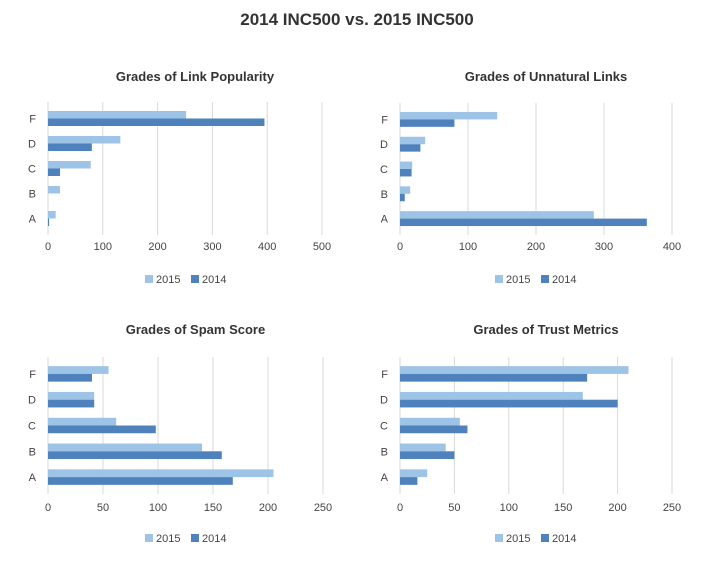  Describe the element at coordinates (322, 247) in the screenshot. I see `x-tick-label: 500` at that location.